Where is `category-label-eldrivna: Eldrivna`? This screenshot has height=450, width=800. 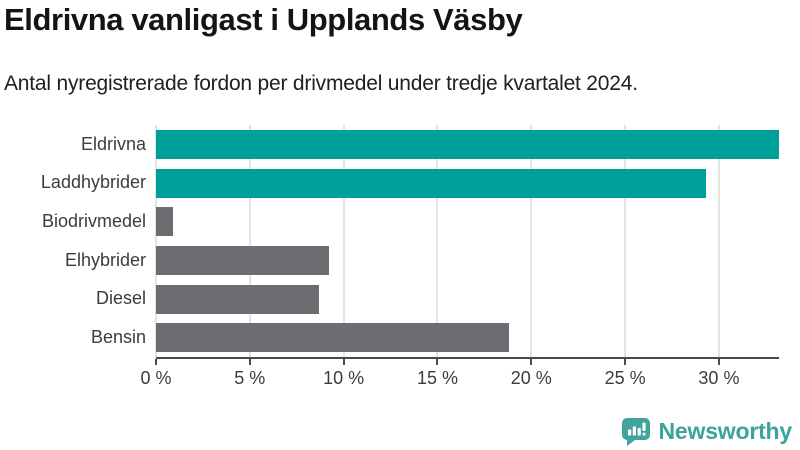 category-label-eldrivna: Eldrivna is located at coordinates (113, 143).